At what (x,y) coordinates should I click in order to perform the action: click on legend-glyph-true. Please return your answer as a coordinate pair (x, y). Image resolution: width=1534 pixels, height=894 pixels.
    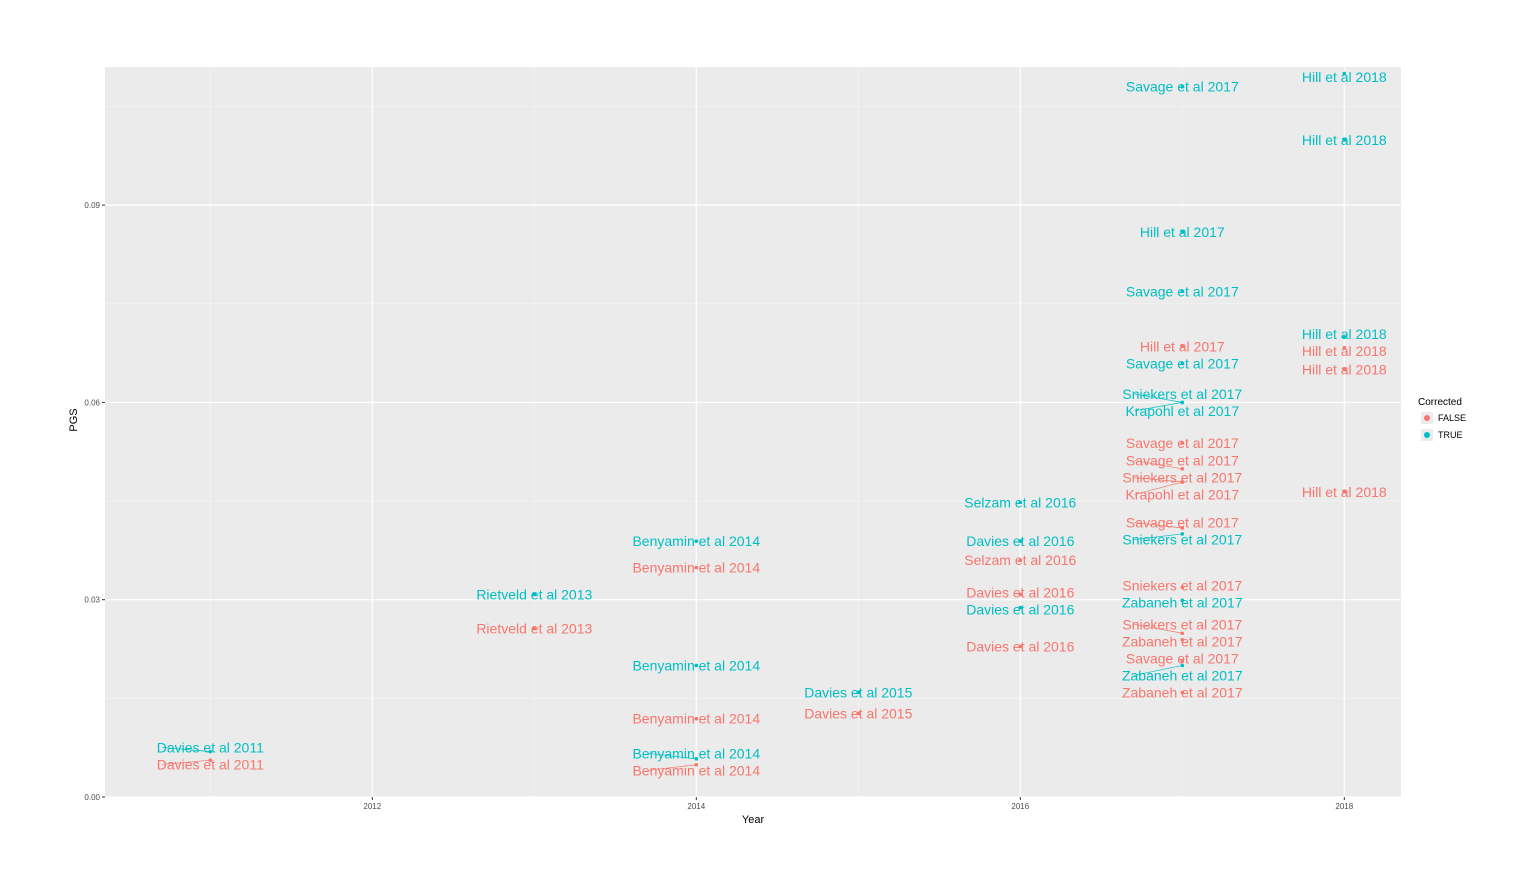
    Looking at the image, I should click on (1427, 435).